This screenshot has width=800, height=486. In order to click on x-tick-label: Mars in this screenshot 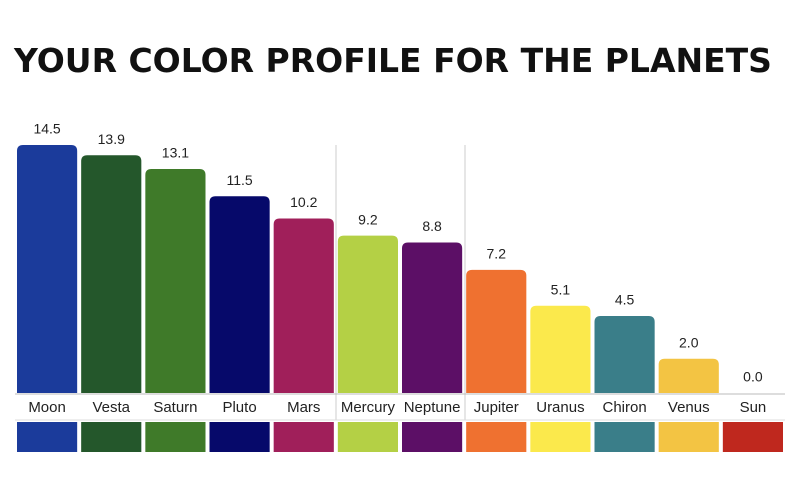, I will do `click(303, 407)`.